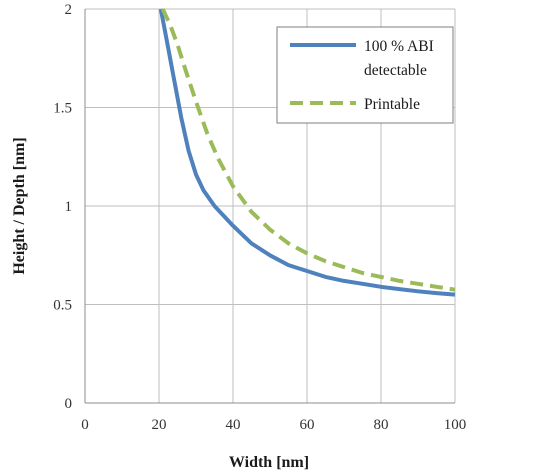 The image size is (548, 474). I want to click on legend-label-abi-detectable: 100 % ABI, so click(399, 46).